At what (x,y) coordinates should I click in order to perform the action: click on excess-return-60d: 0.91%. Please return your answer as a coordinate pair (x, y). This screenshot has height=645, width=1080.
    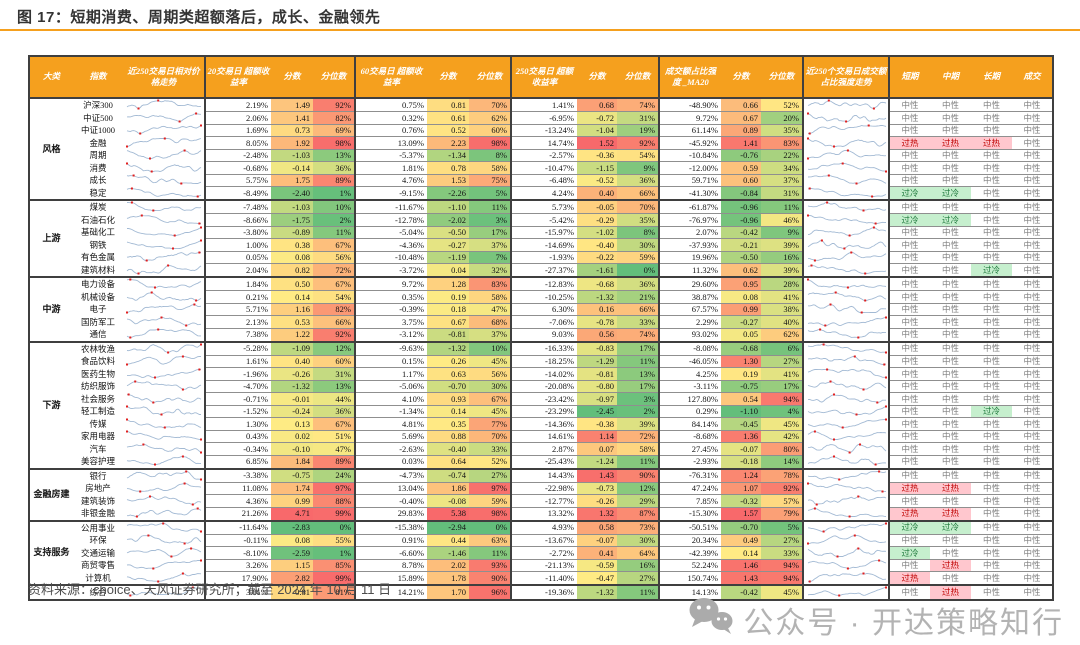
    Looking at the image, I should click on (390, 540).